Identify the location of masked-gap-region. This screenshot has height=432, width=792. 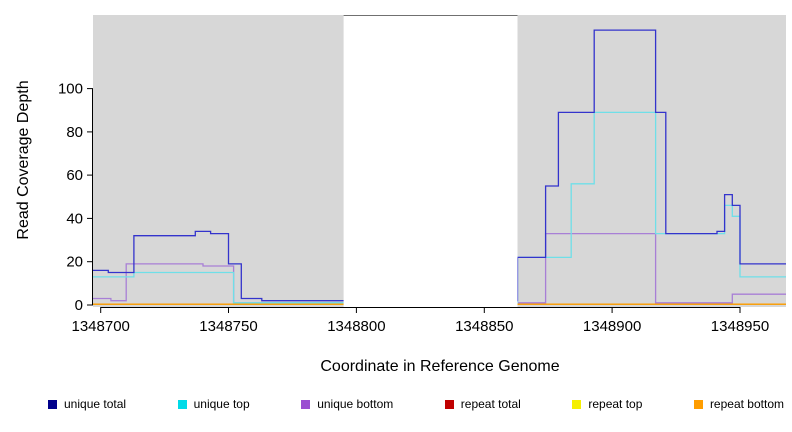
(430, 161).